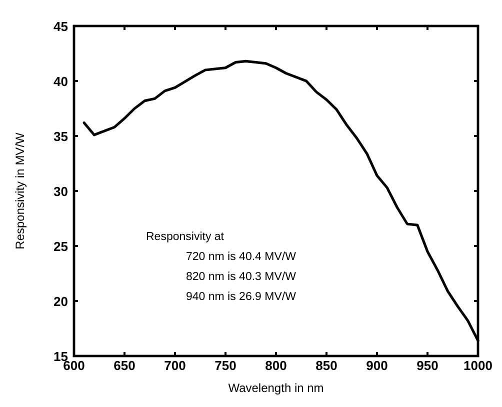 This screenshot has height=407, width=502. What do you see at coordinates (61, 26) in the screenshot?
I see `y-tick-label: 45` at bounding box center [61, 26].